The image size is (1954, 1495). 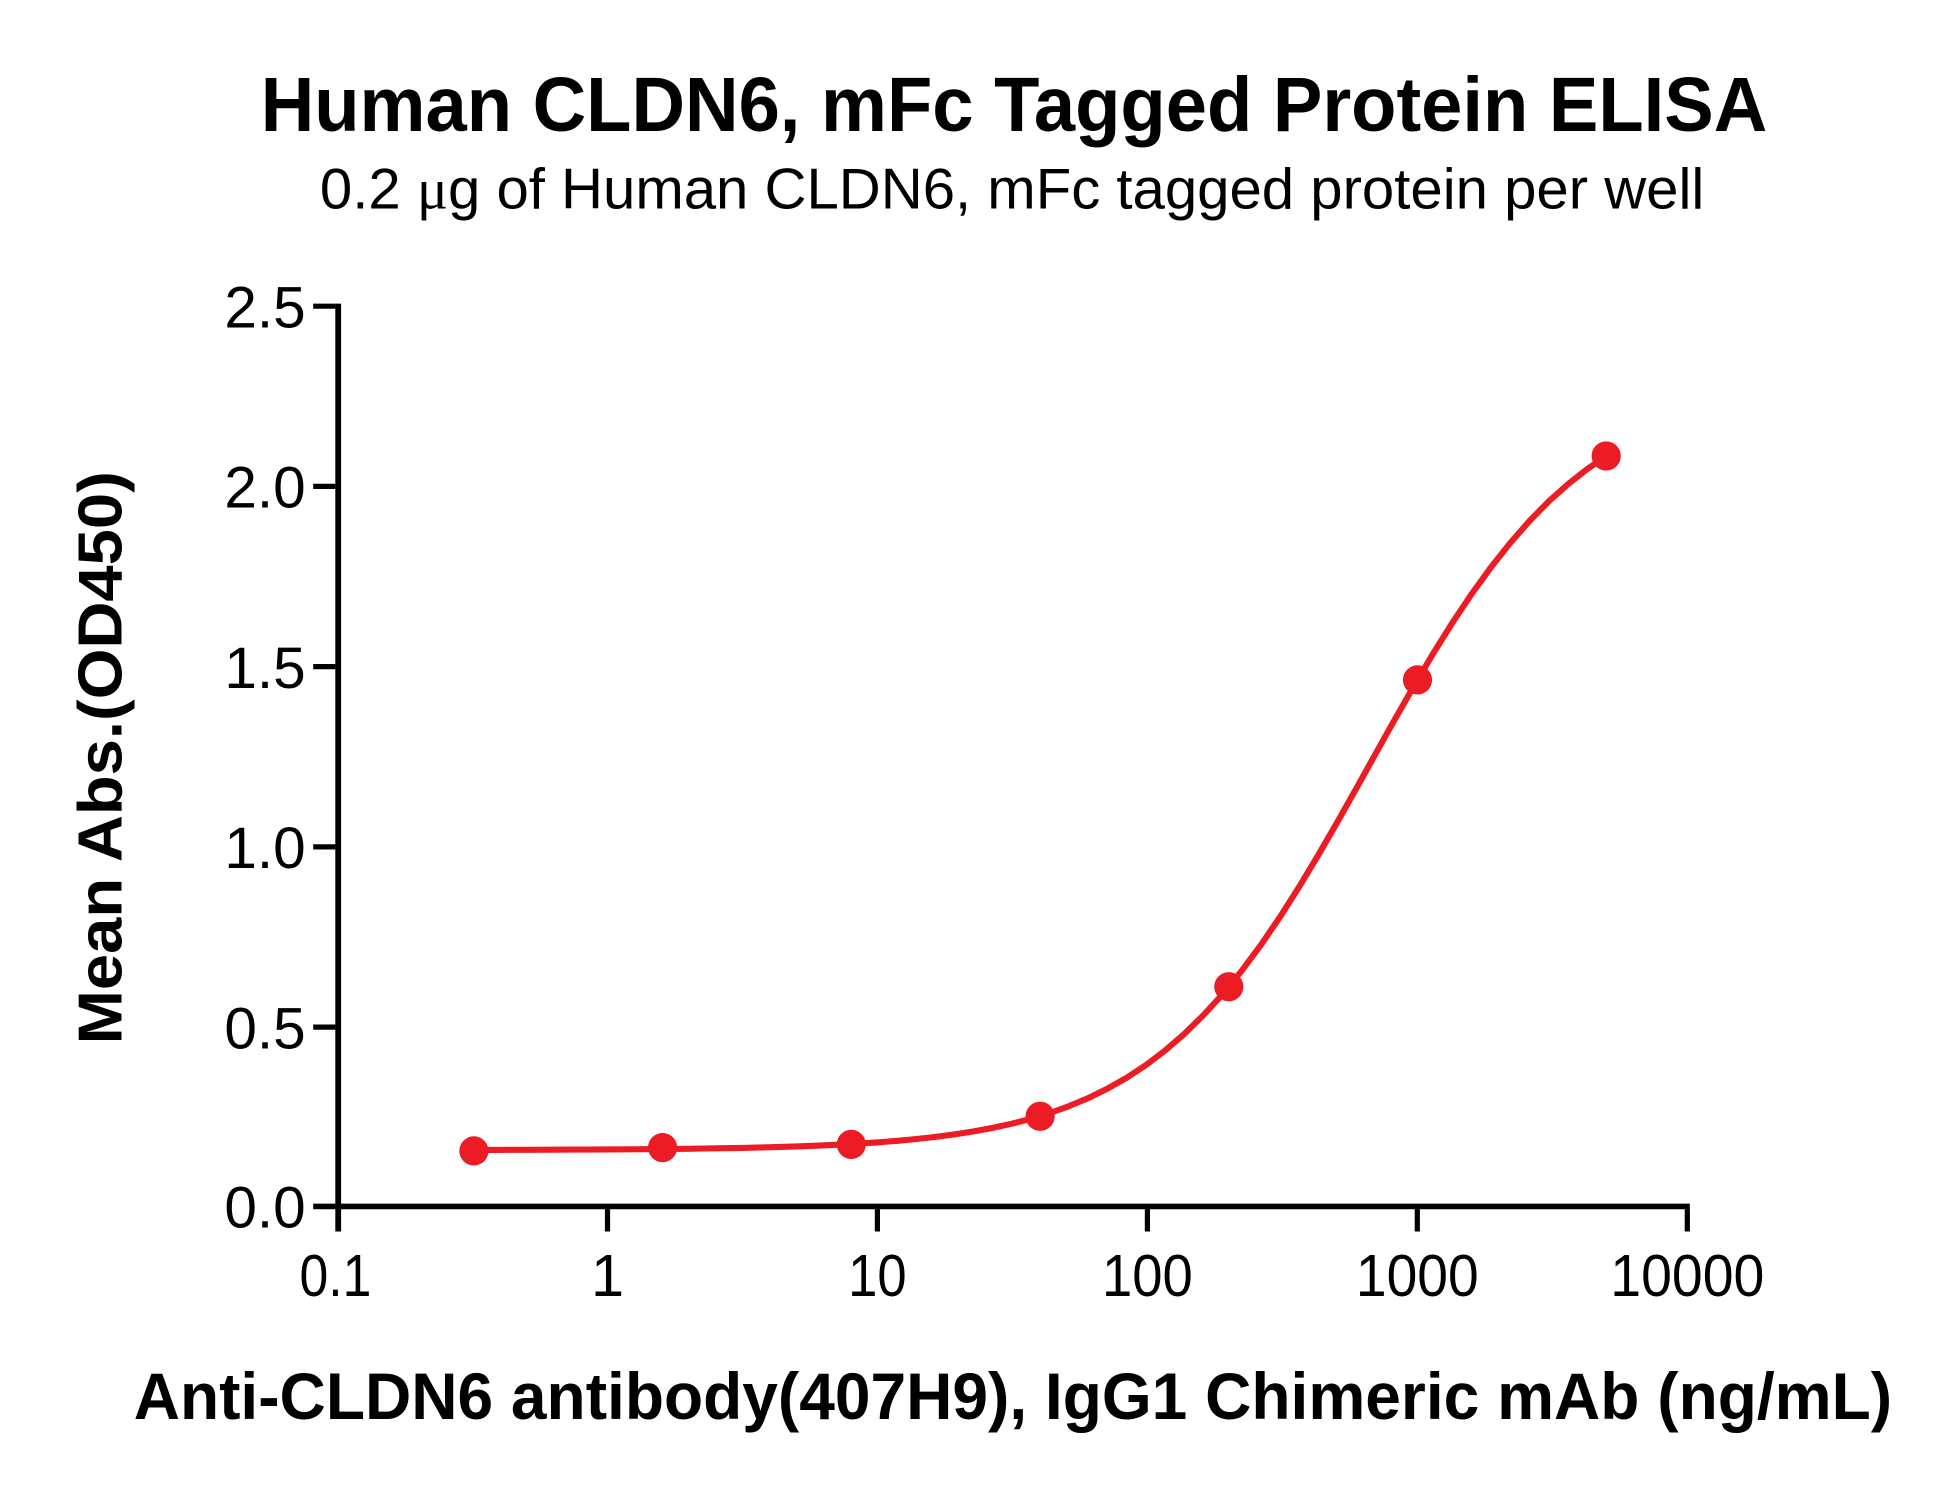 I want to click on svg-text: 1.5, so click(x=264, y=668).